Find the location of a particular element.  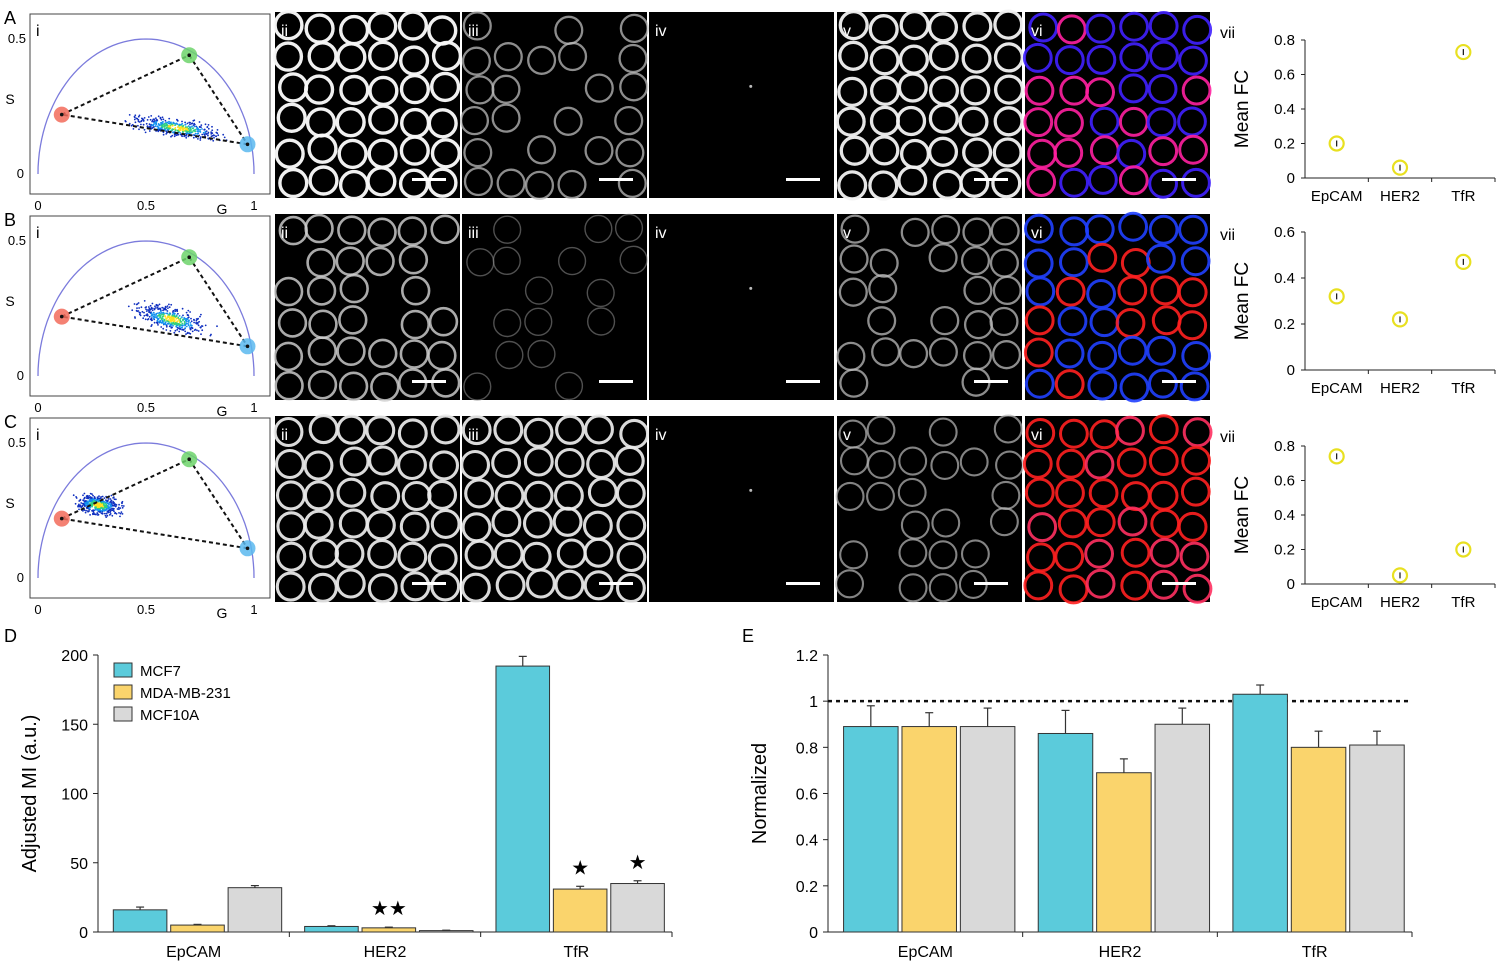

subpanel-label-v: v is located at coordinates (847, 233).